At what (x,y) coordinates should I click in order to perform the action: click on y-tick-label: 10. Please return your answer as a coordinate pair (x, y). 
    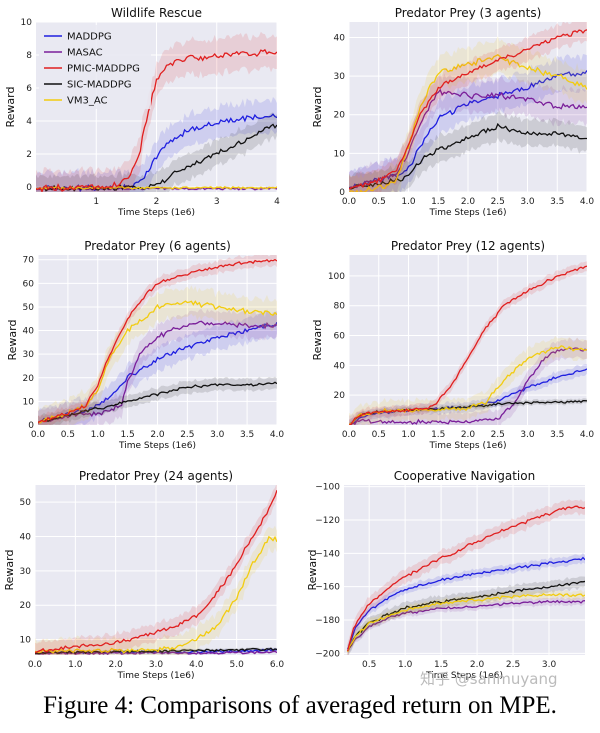
    Looking at the image, I should click on (29, 402).